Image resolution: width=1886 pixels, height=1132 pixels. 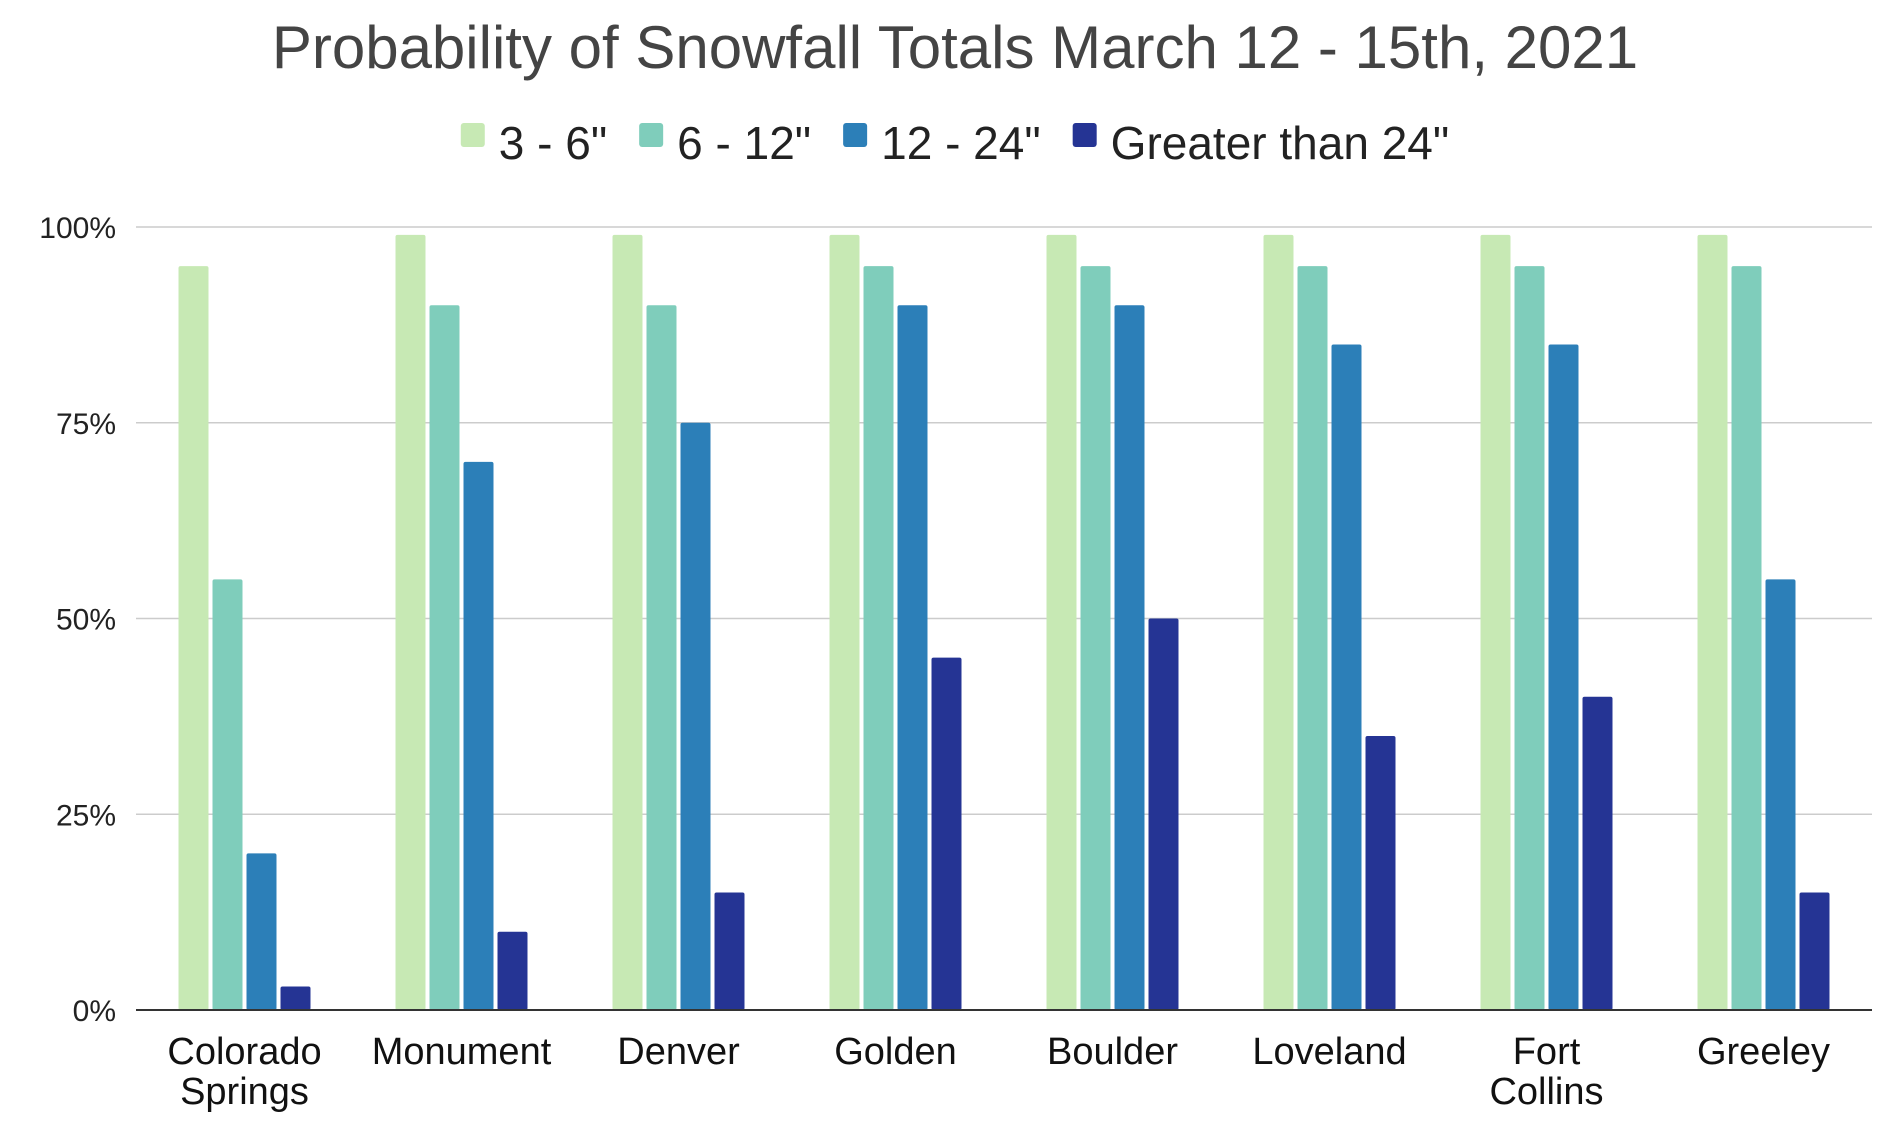 I want to click on legend-item: 6 - 12", so click(x=725, y=143).